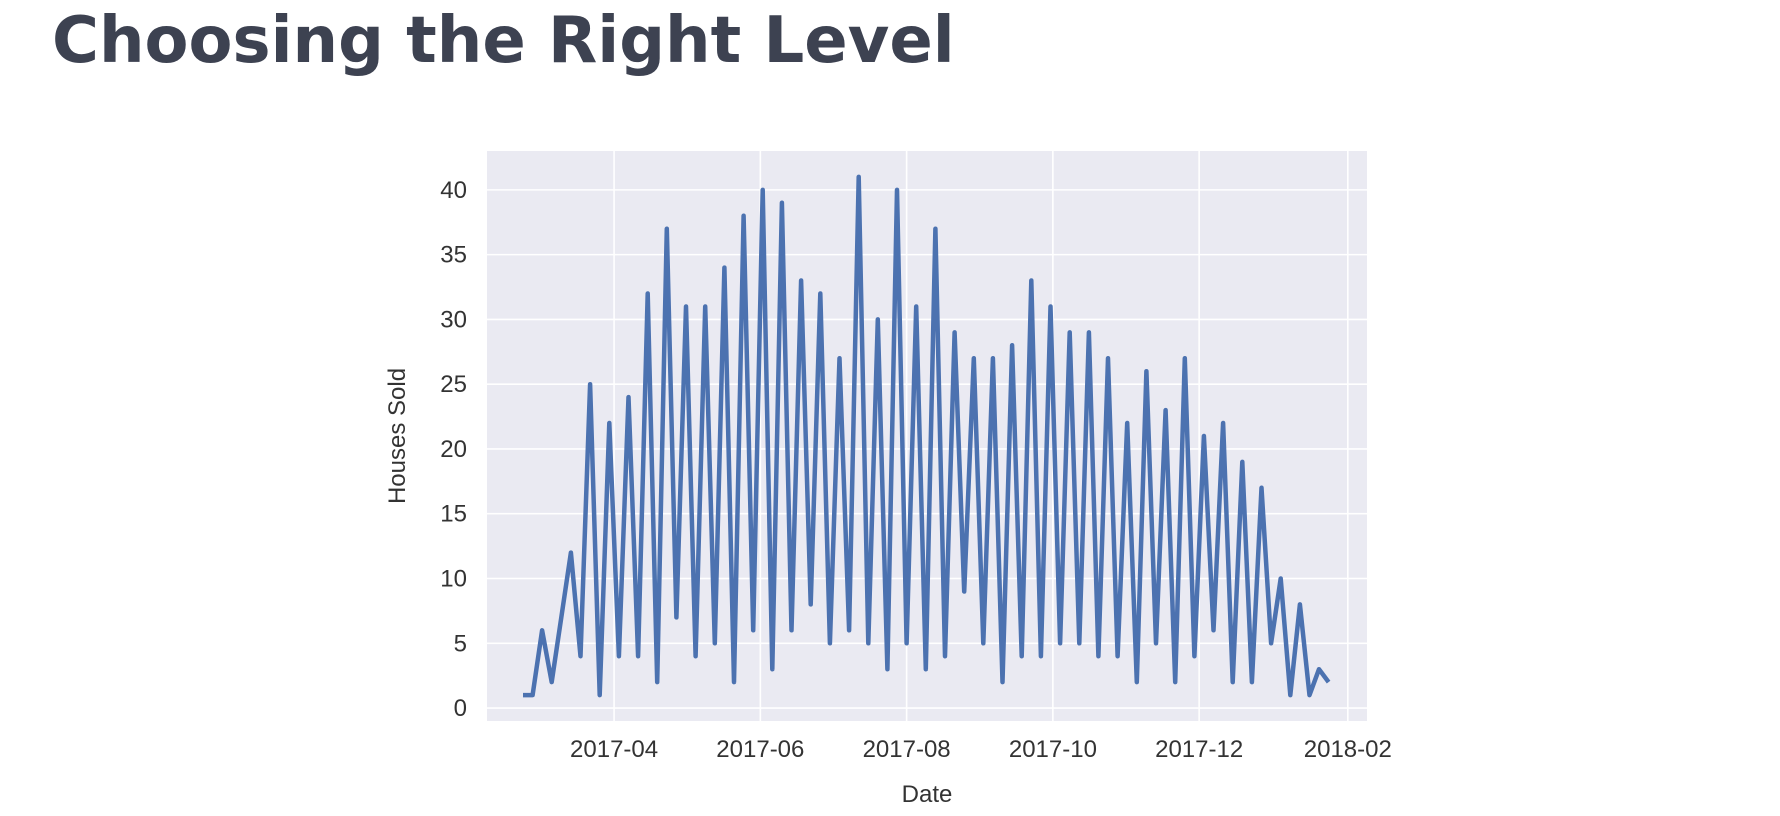 This screenshot has width=1780, height=816. I want to click on y-tick-label: 10, so click(453, 579).